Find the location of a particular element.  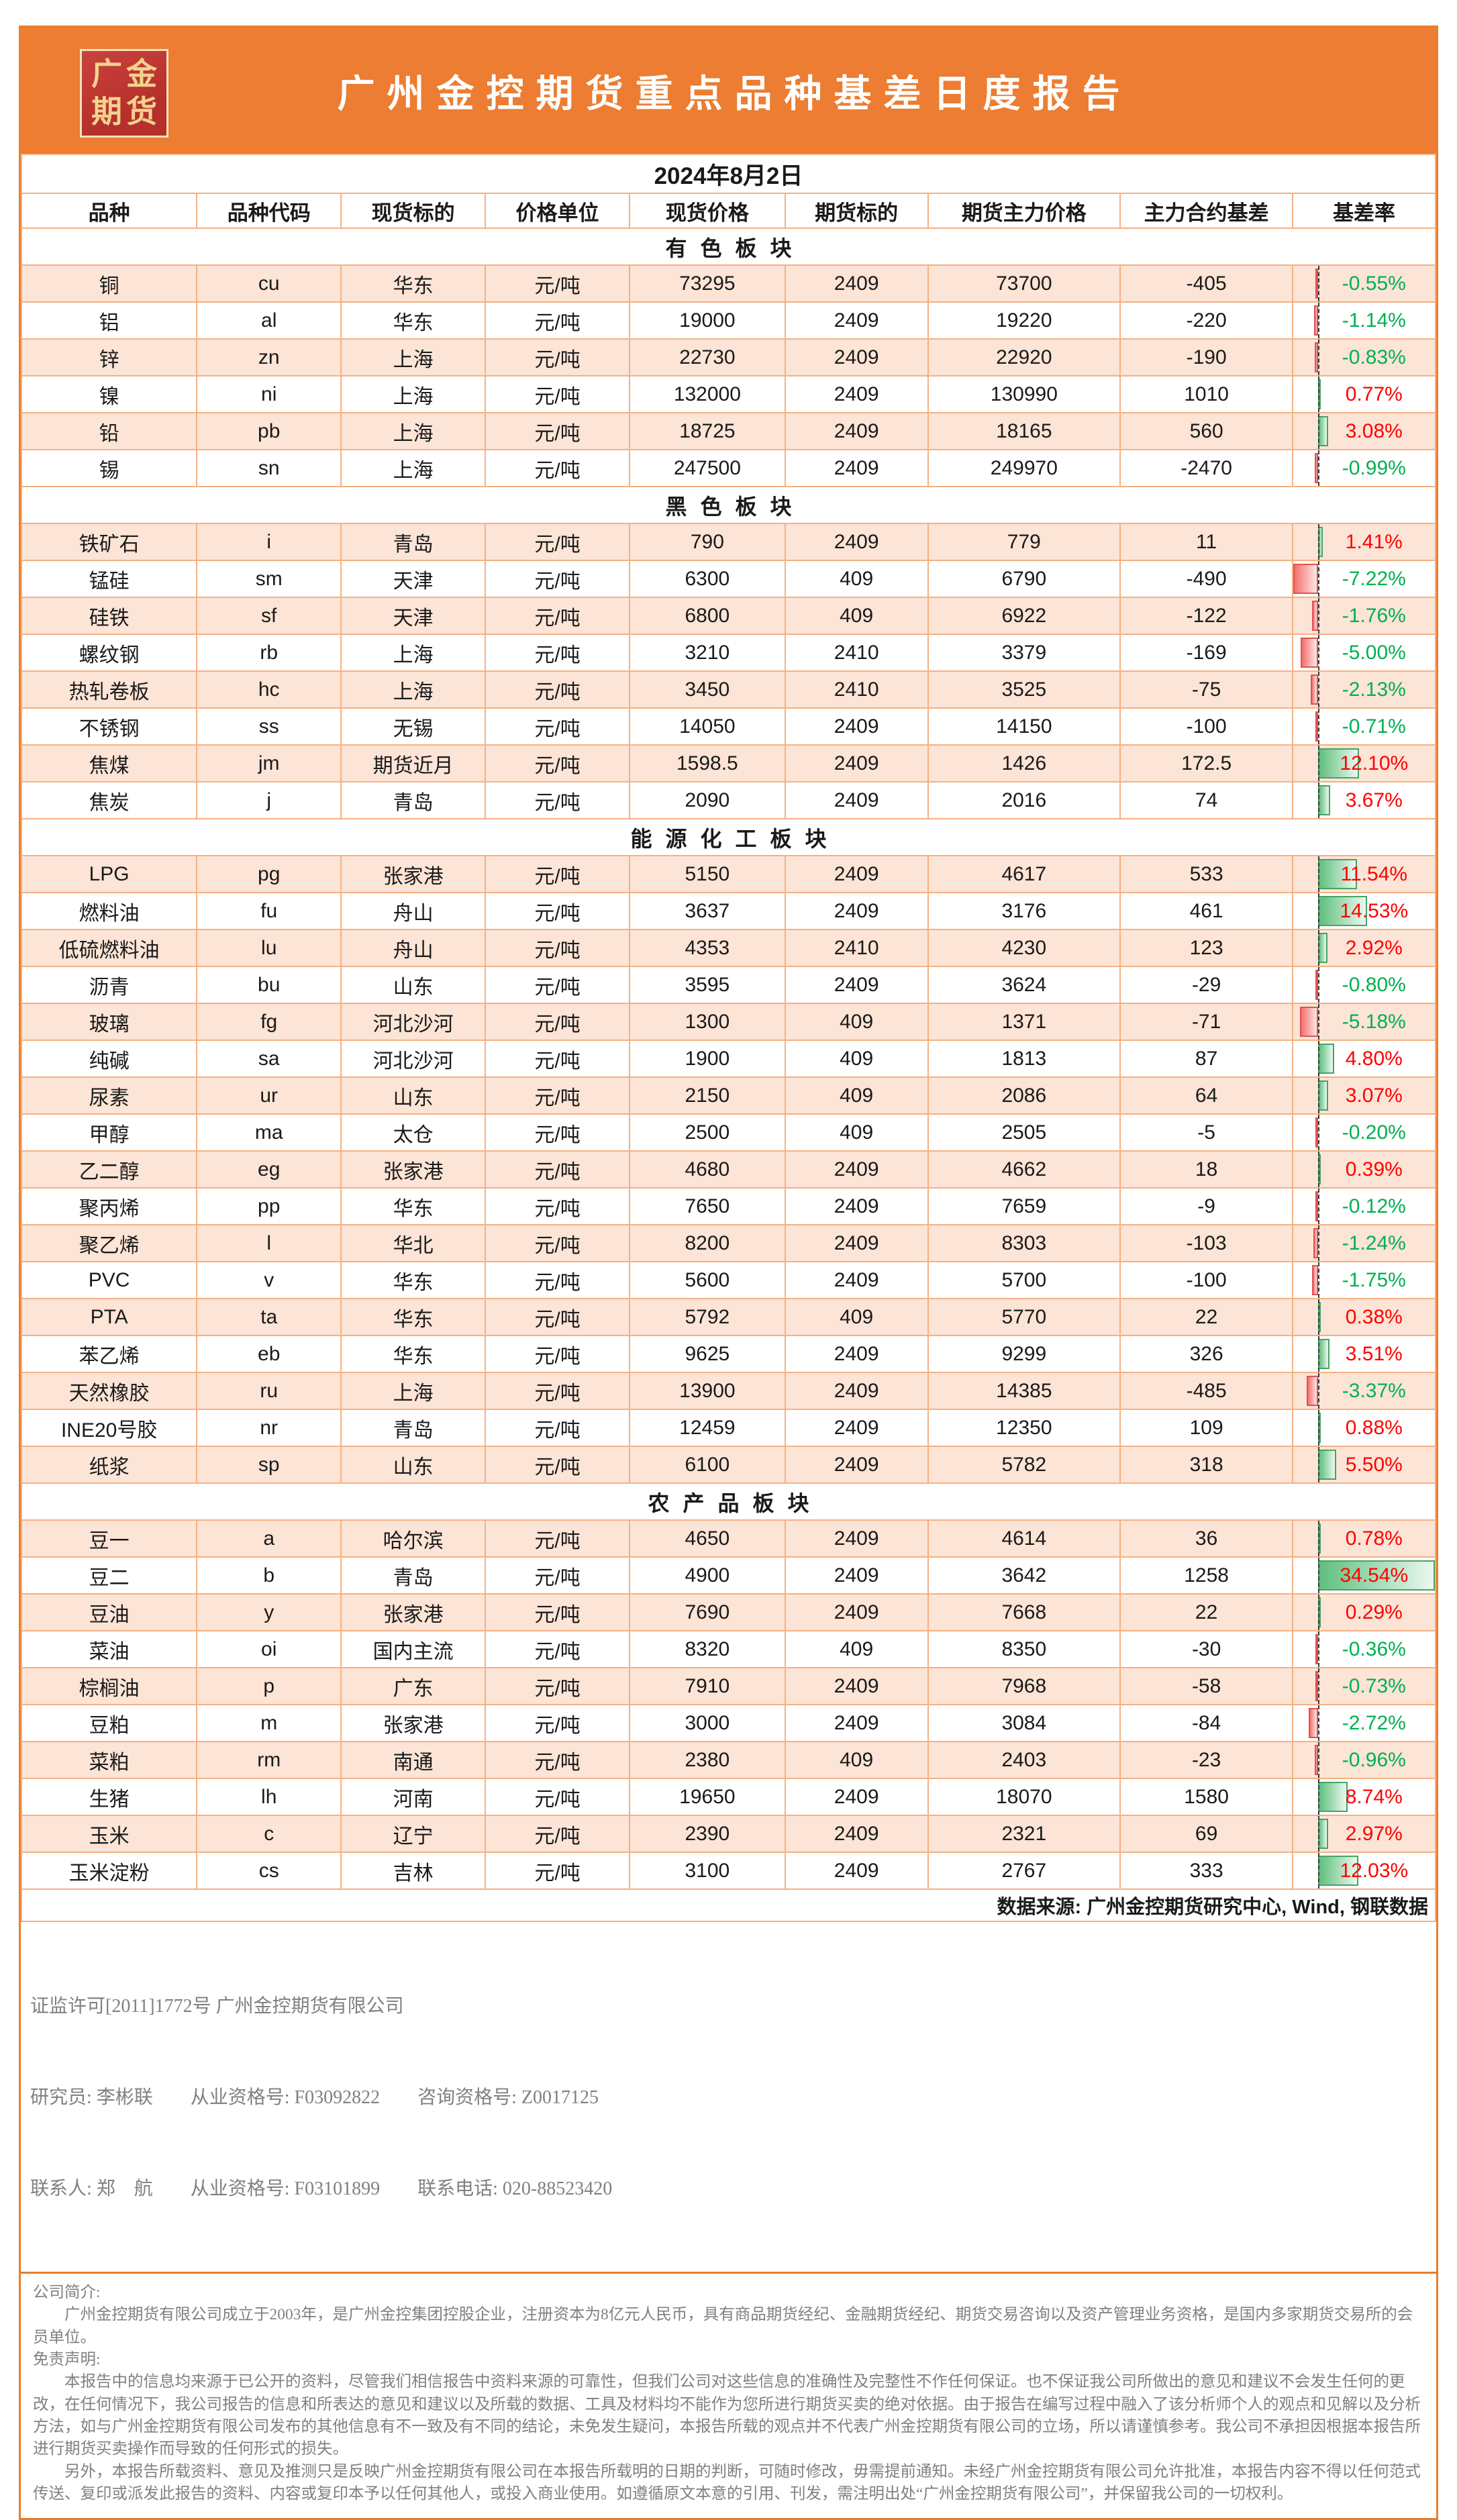

data-row: 硅铁 sf 天津 元/吨 6800 409 6922 -122 -1.76% is located at coordinates (728, 616).